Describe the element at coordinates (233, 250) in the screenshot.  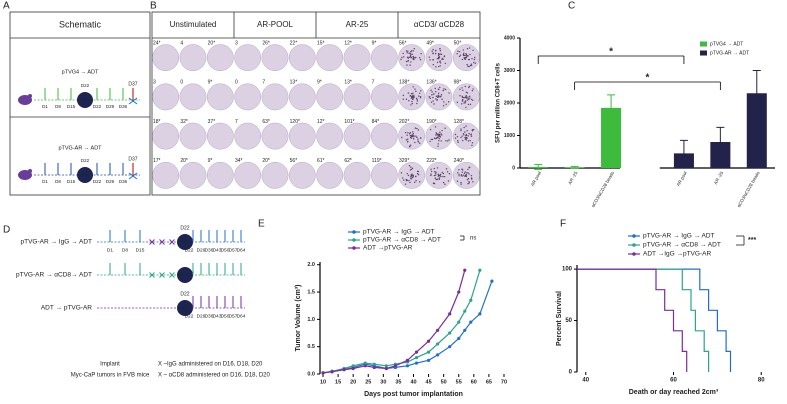
I see `day-label: D57` at that location.